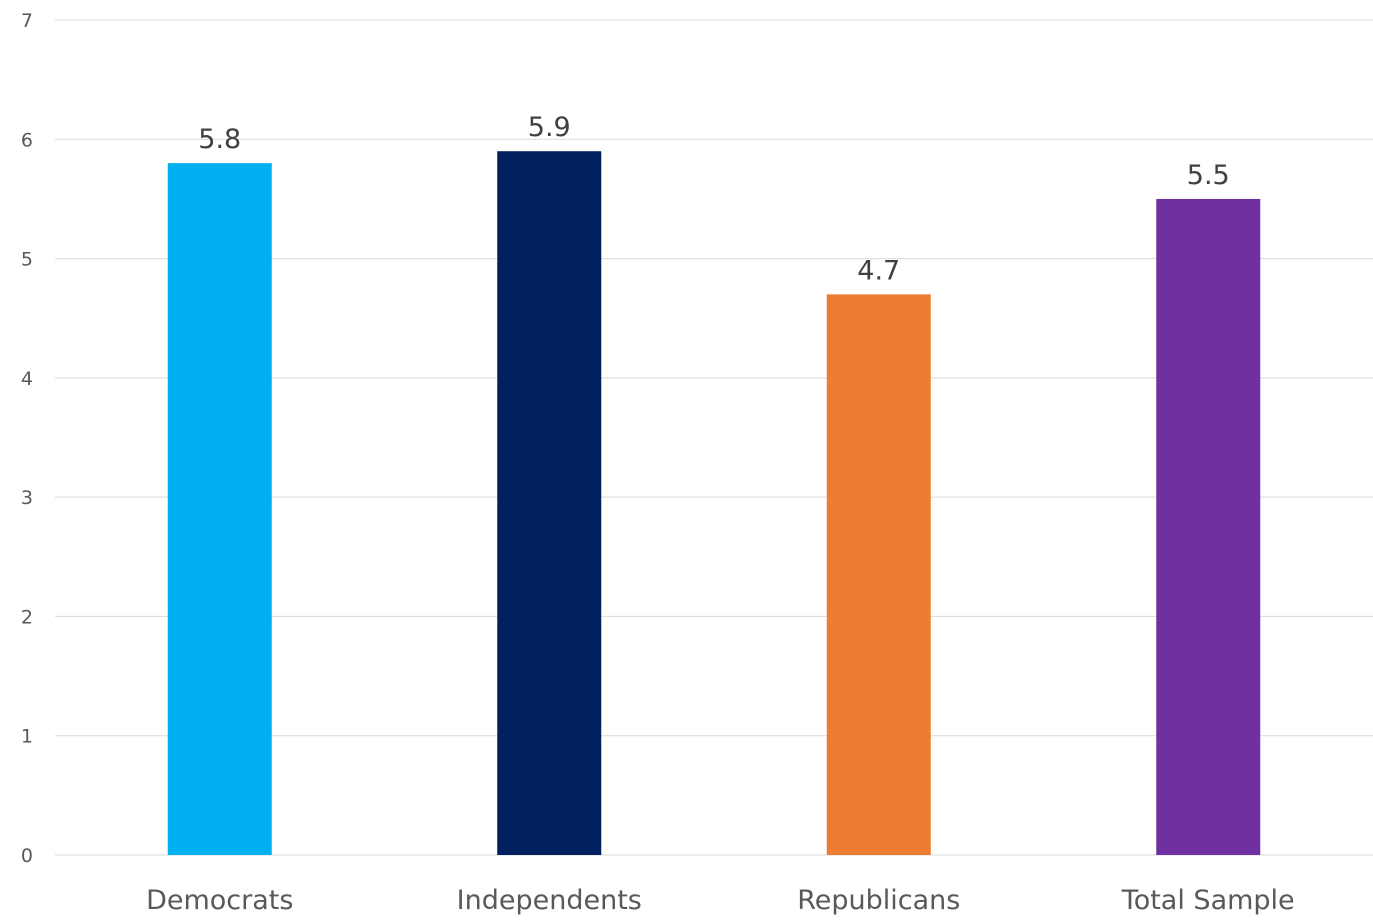  Describe the element at coordinates (27, 140) in the screenshot. I see `y-tick-label: 6` at that location.